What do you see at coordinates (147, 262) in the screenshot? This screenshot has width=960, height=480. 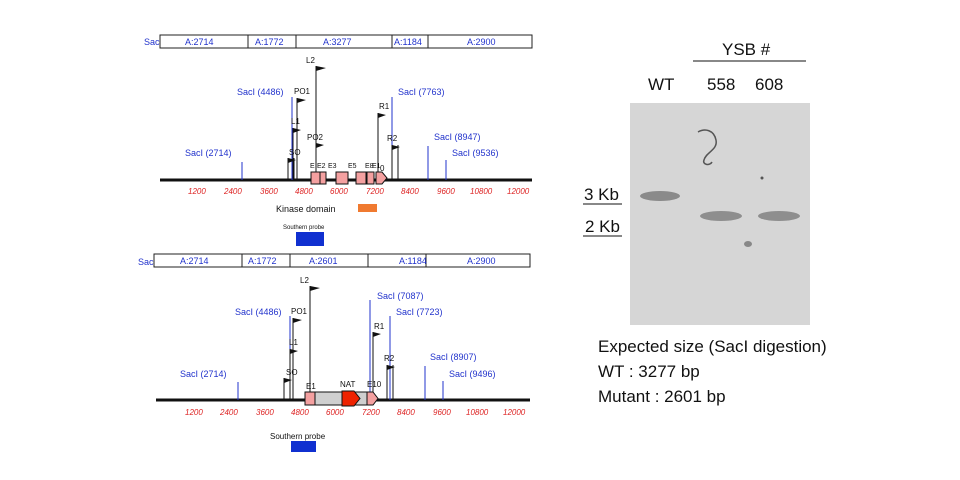 I see `bottom-header-site: SacI` at bounding box center [147, 262].